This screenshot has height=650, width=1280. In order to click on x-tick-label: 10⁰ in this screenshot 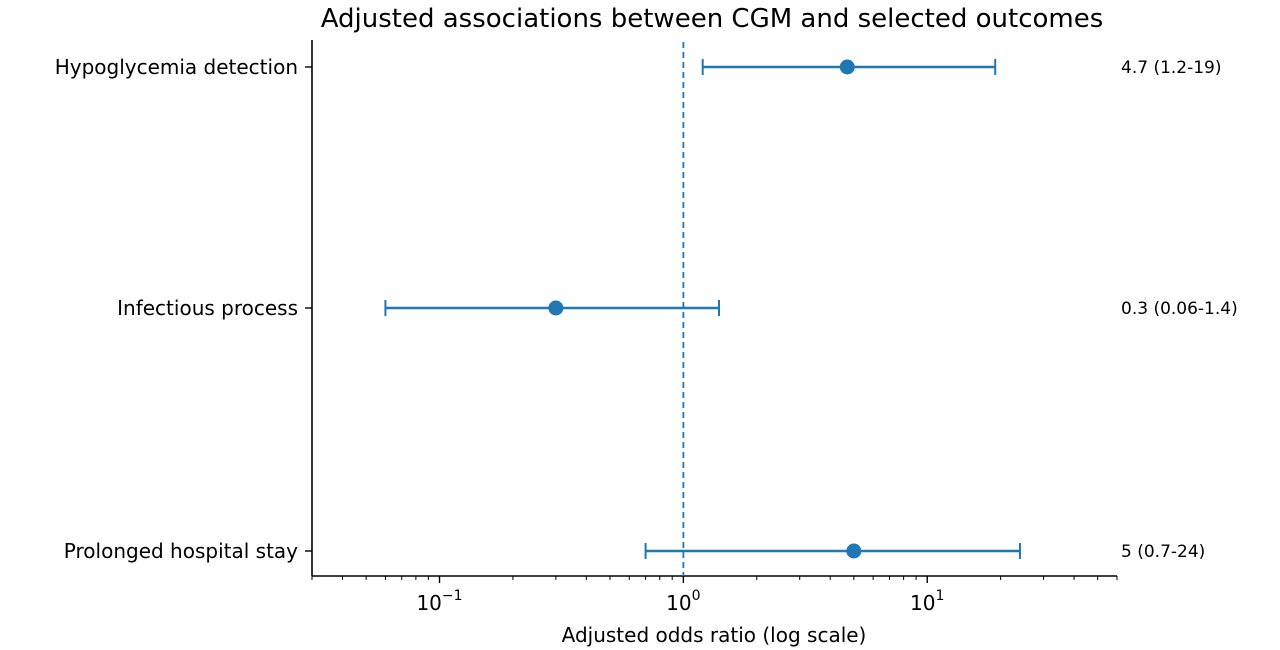, I will do `click(683, 601)`.